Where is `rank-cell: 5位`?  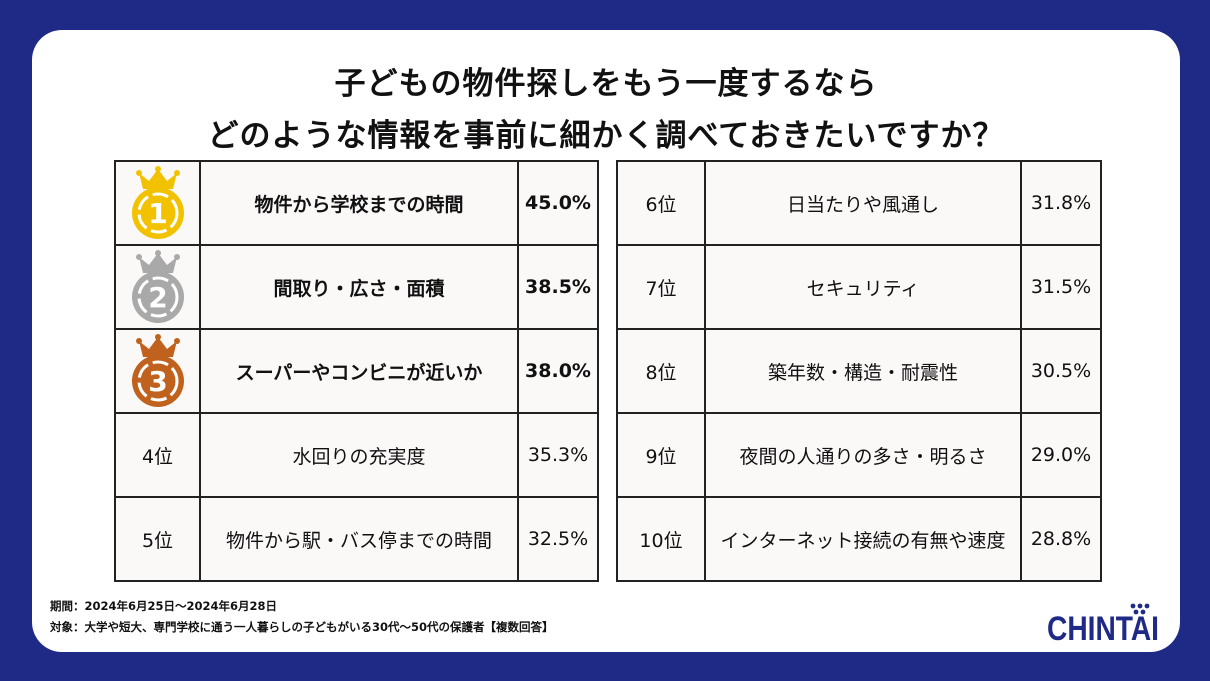 rank-cell: 5位 is located at coordinates (157, 539).